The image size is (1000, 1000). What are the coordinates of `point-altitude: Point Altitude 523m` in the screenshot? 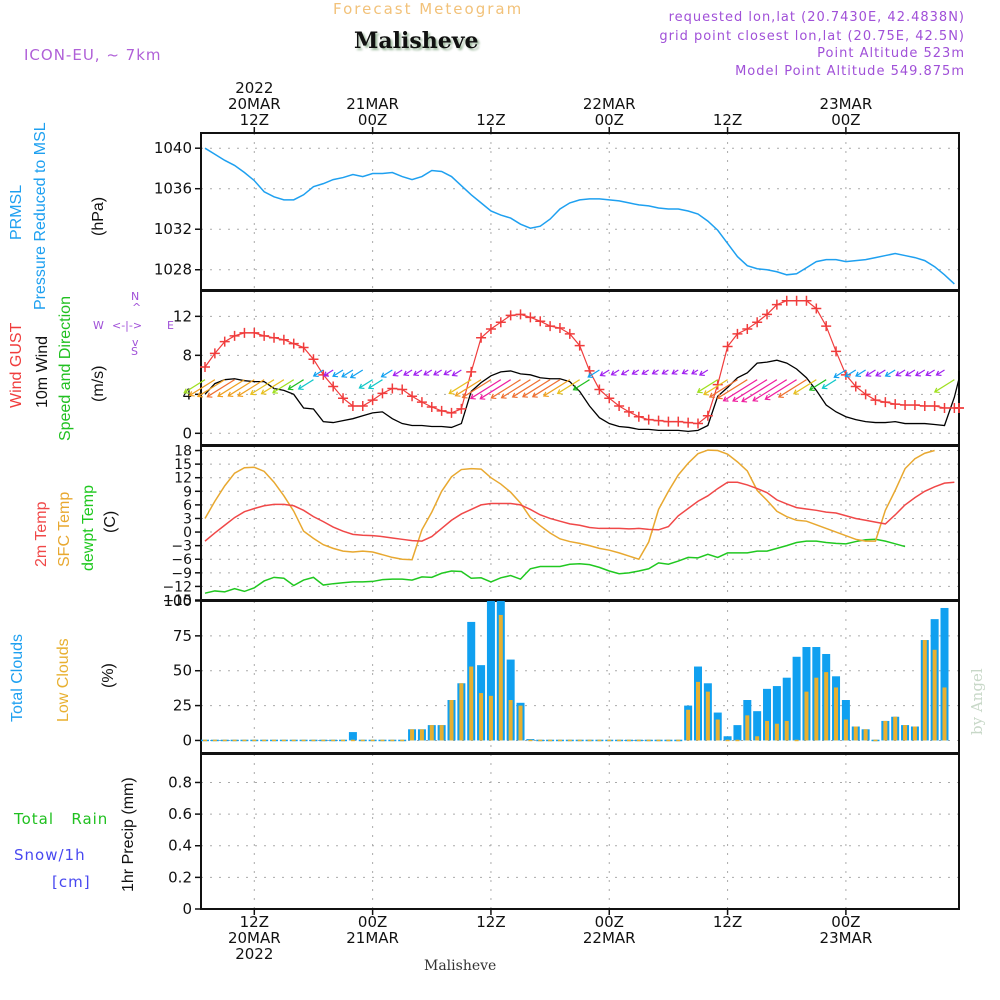 It's located at (891, 53).